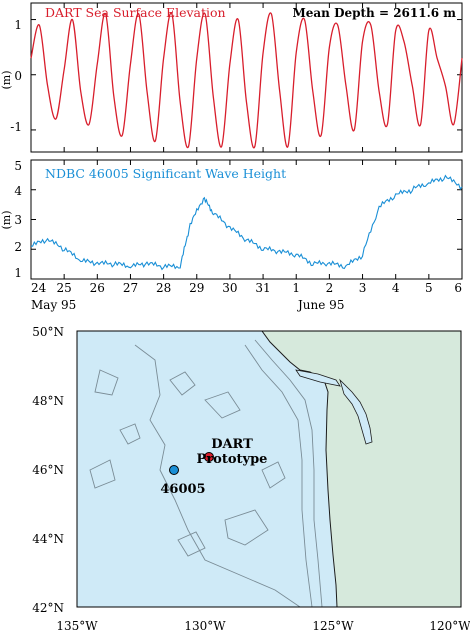 The image size is (470, 636). I want to click on ndbc-y-tick-label: 3, so click(18, 220).